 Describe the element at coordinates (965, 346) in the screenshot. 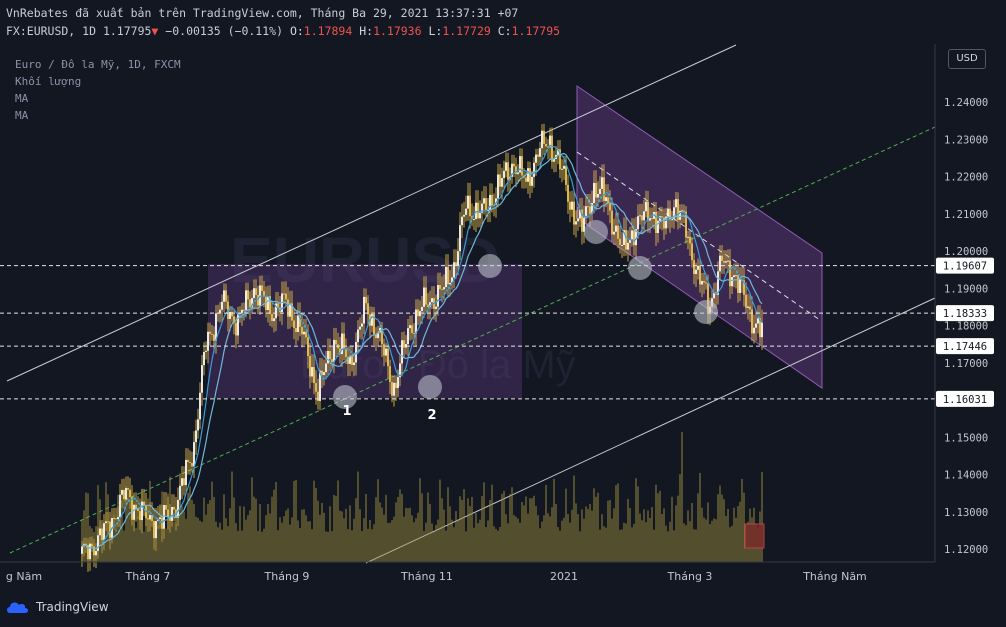

I see `price-level-tag` at that location.